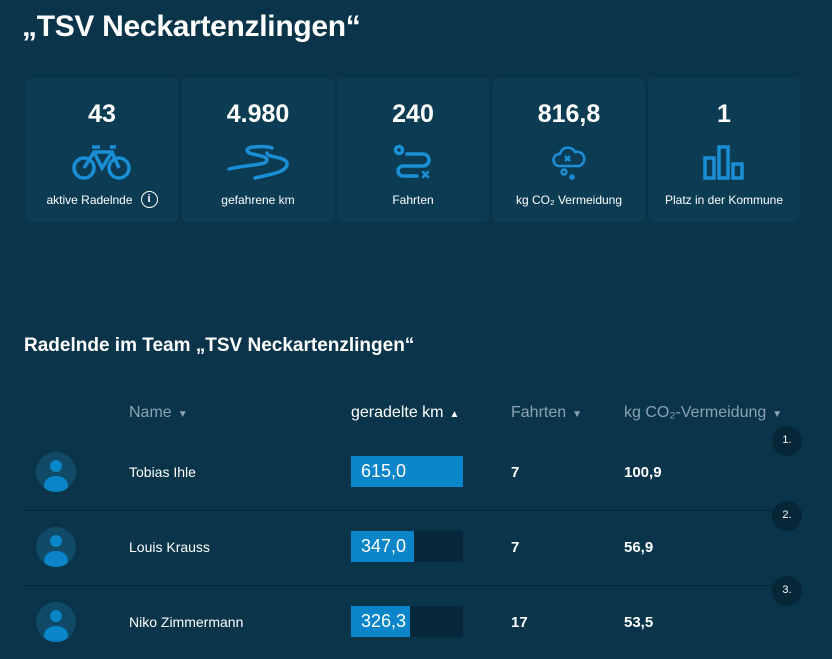 This screenshot has height=659, width=832. What do you see at coordinates (169, 547) in the screenshot?
I see `row-name: Louis Krauss` at bounding box center [169, 547].